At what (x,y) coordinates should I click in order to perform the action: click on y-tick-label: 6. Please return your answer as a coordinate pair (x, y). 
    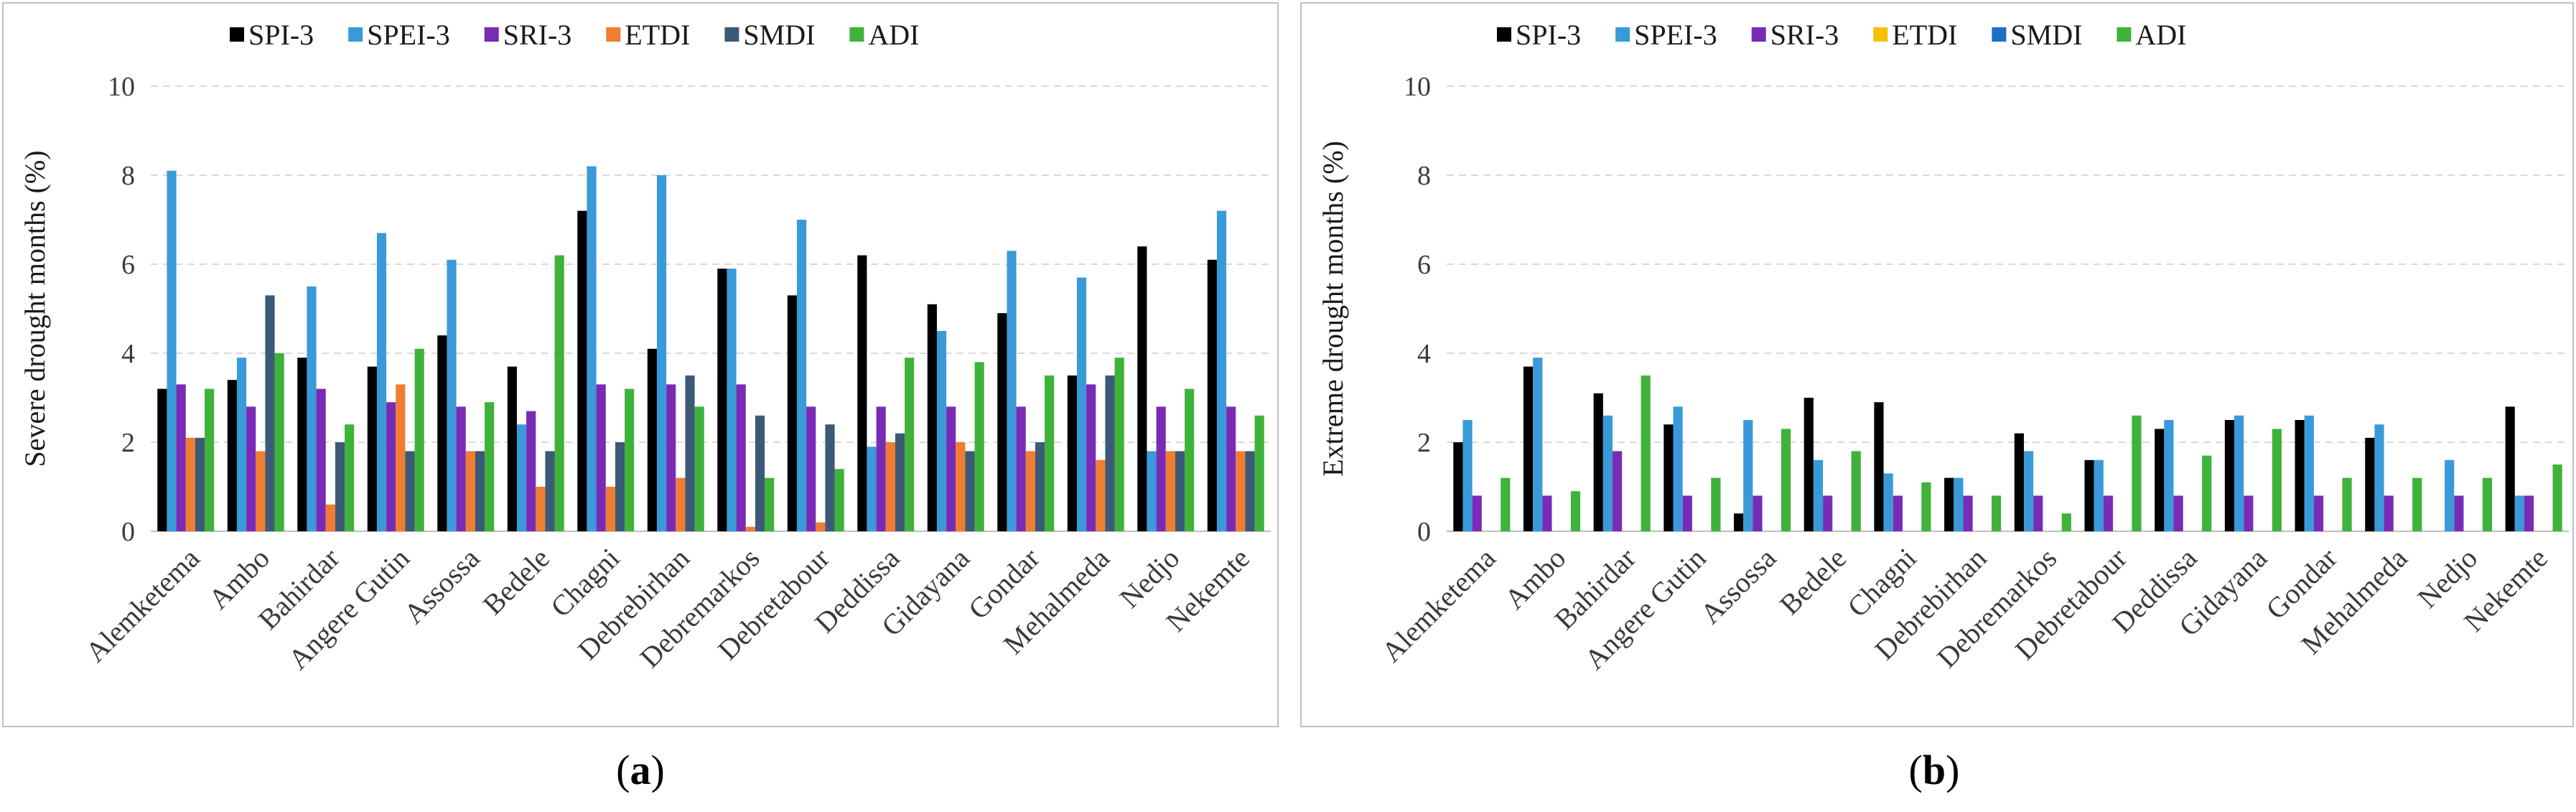
    Looking at the image, I should click on (1424, 265).